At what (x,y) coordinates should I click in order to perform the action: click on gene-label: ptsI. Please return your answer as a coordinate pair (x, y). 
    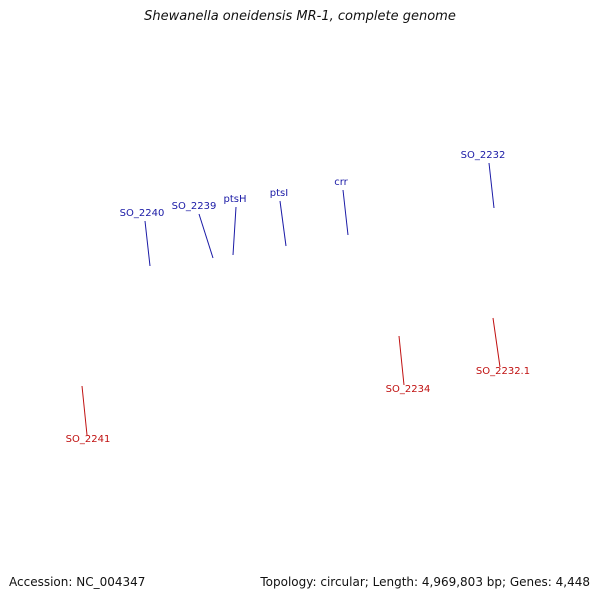
    Looking at the image, I should click on (279, 193).